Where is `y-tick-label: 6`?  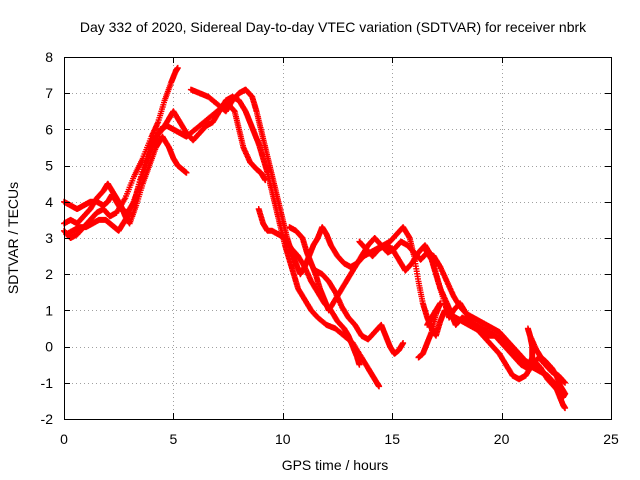 y-tick-label: 6 is located at coordinates (49, 129).